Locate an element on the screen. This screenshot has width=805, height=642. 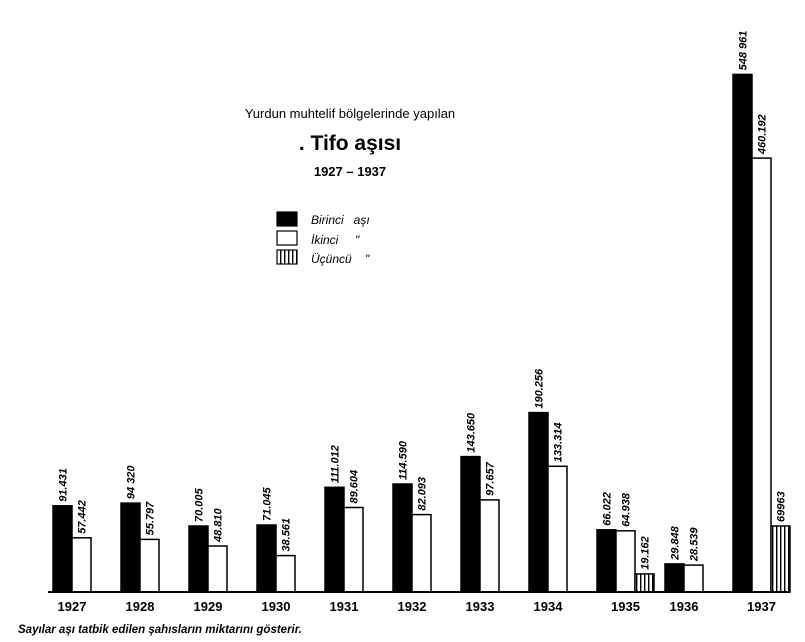
bar-birinci-1933 is located at coordinates (470, 524).